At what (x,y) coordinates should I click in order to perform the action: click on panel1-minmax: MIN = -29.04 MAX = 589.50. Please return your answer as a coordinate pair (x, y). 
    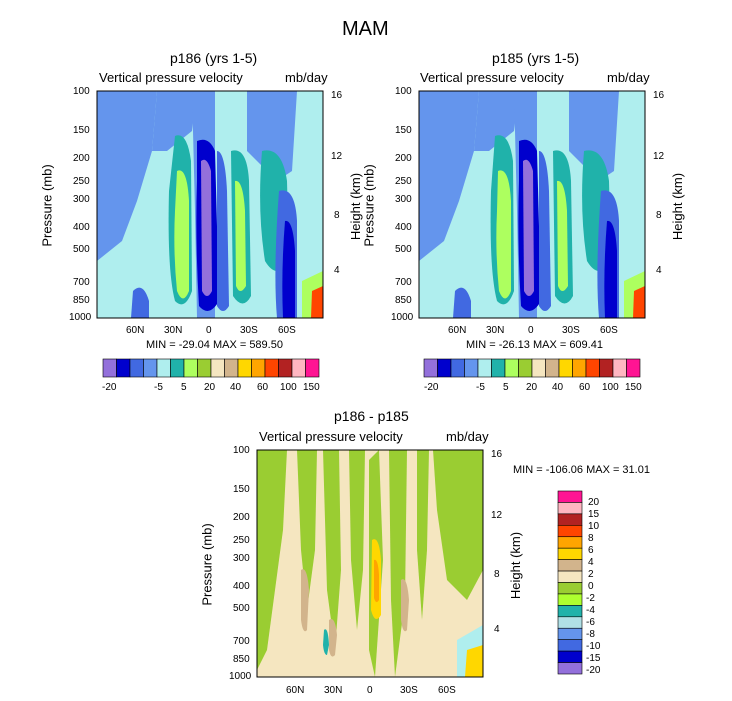
    Looking at the image, I should click on (214, 345).